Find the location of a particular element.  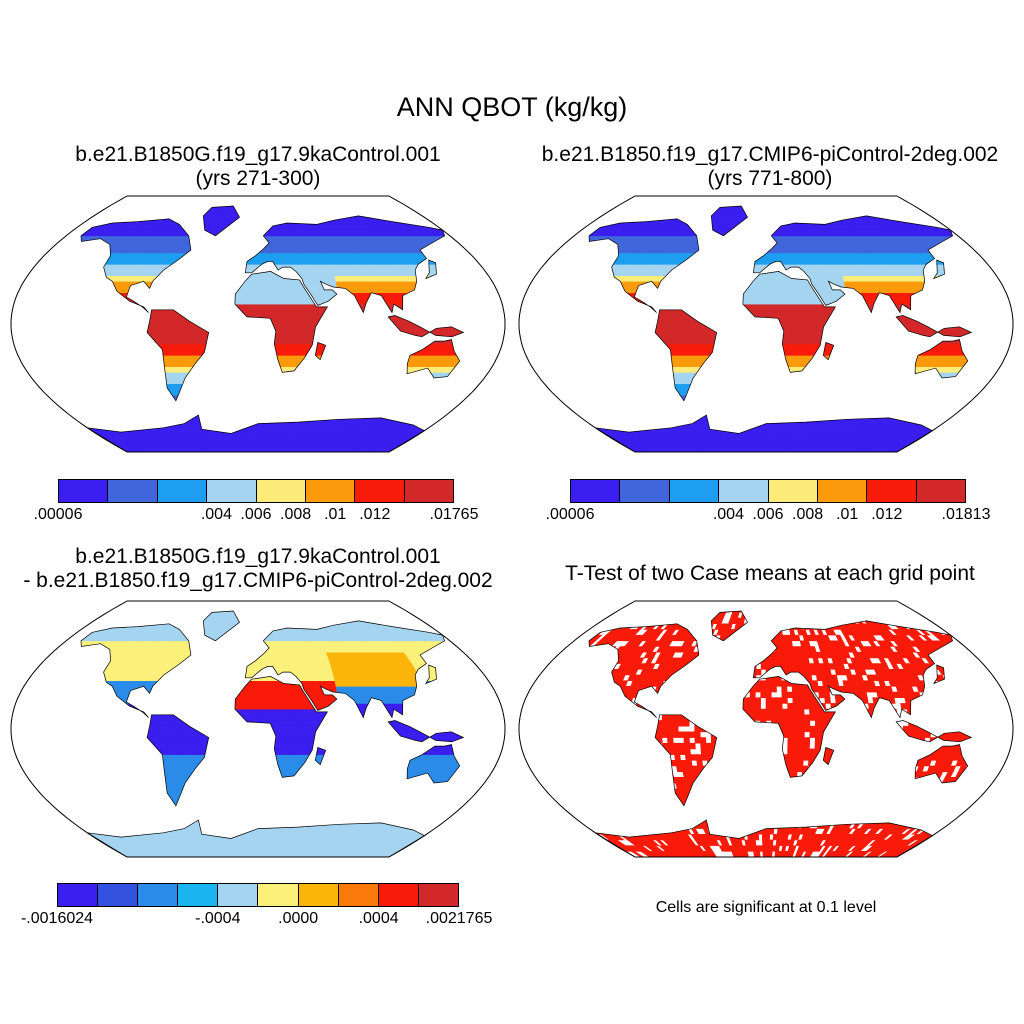

panel-3-title-line1: b.e21.B1850G.f19_g17.9kaControl.001 is located at coordinates (258, 556).